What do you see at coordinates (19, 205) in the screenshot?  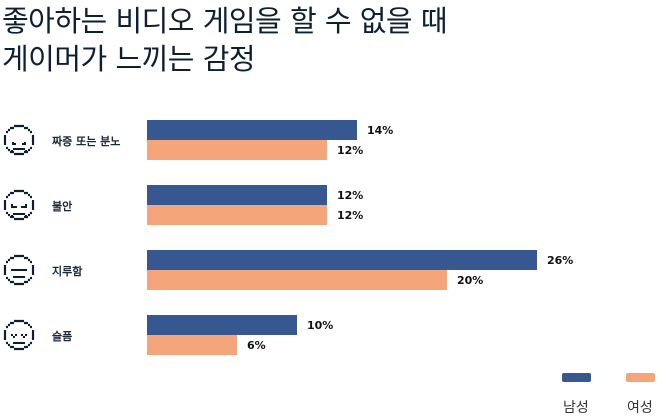 I see `anxious-face-icon` at bounding box center [19, 205].